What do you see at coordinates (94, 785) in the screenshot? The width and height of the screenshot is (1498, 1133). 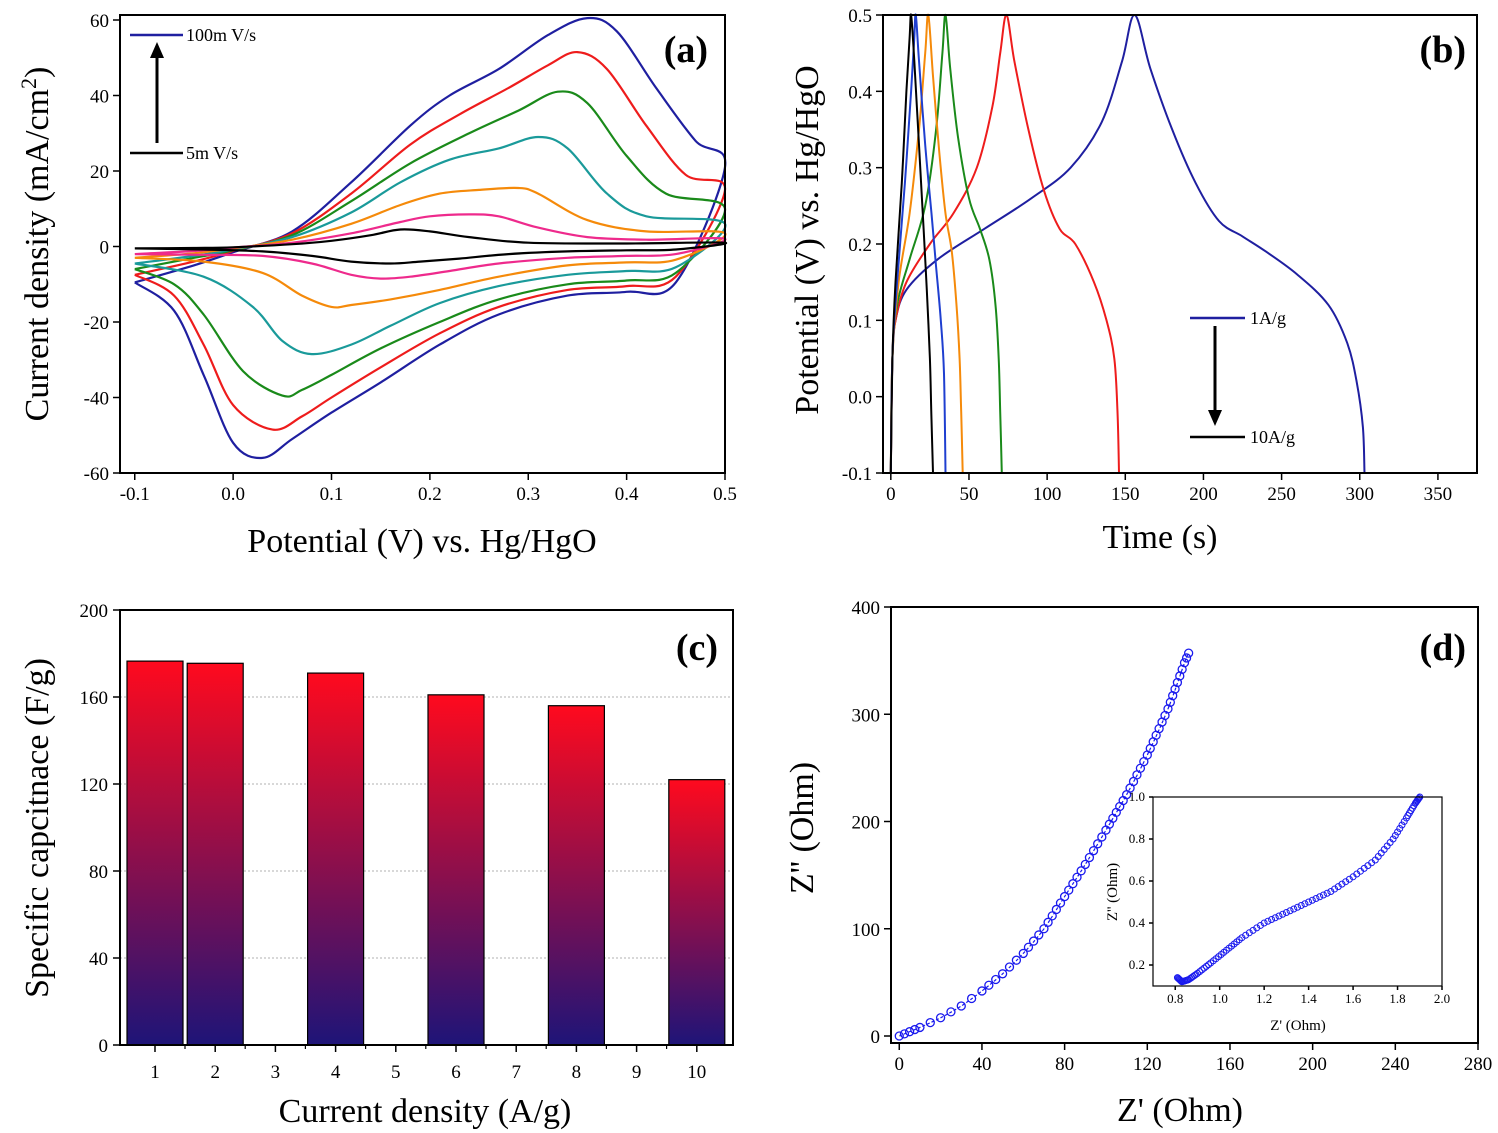 I see `panel-c-ytick-label: 120` at bounding box center [94, 785].